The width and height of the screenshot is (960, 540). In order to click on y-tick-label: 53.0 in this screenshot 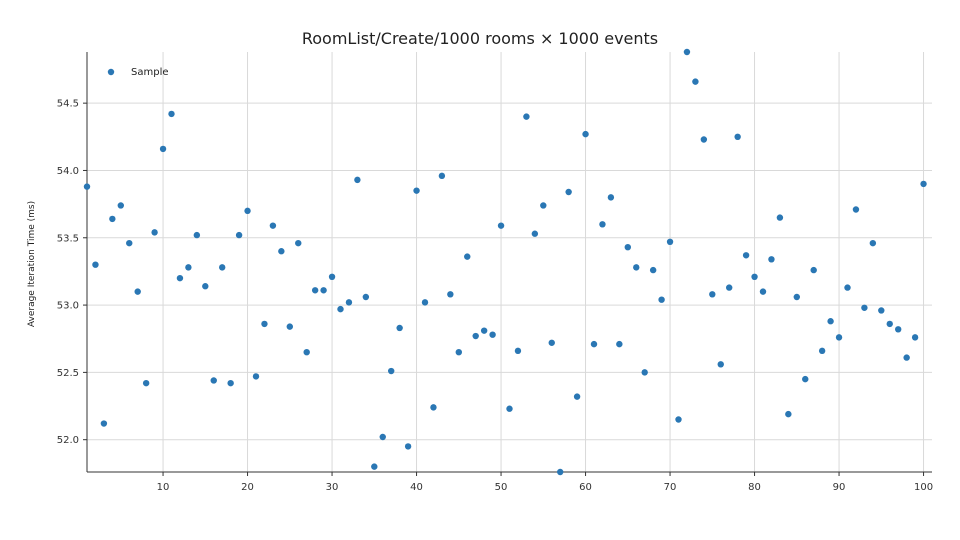, I will do `click(68, 306)`.